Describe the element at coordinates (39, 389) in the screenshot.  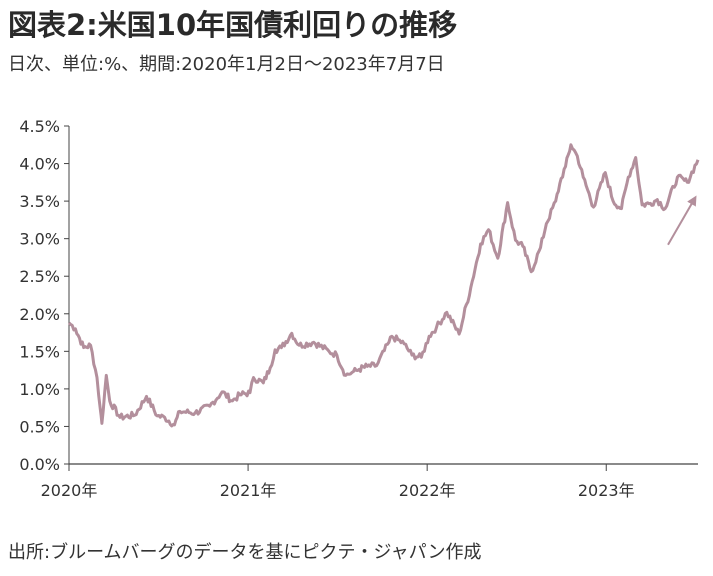
I see `y-tick-label: 1.0%` at that location.